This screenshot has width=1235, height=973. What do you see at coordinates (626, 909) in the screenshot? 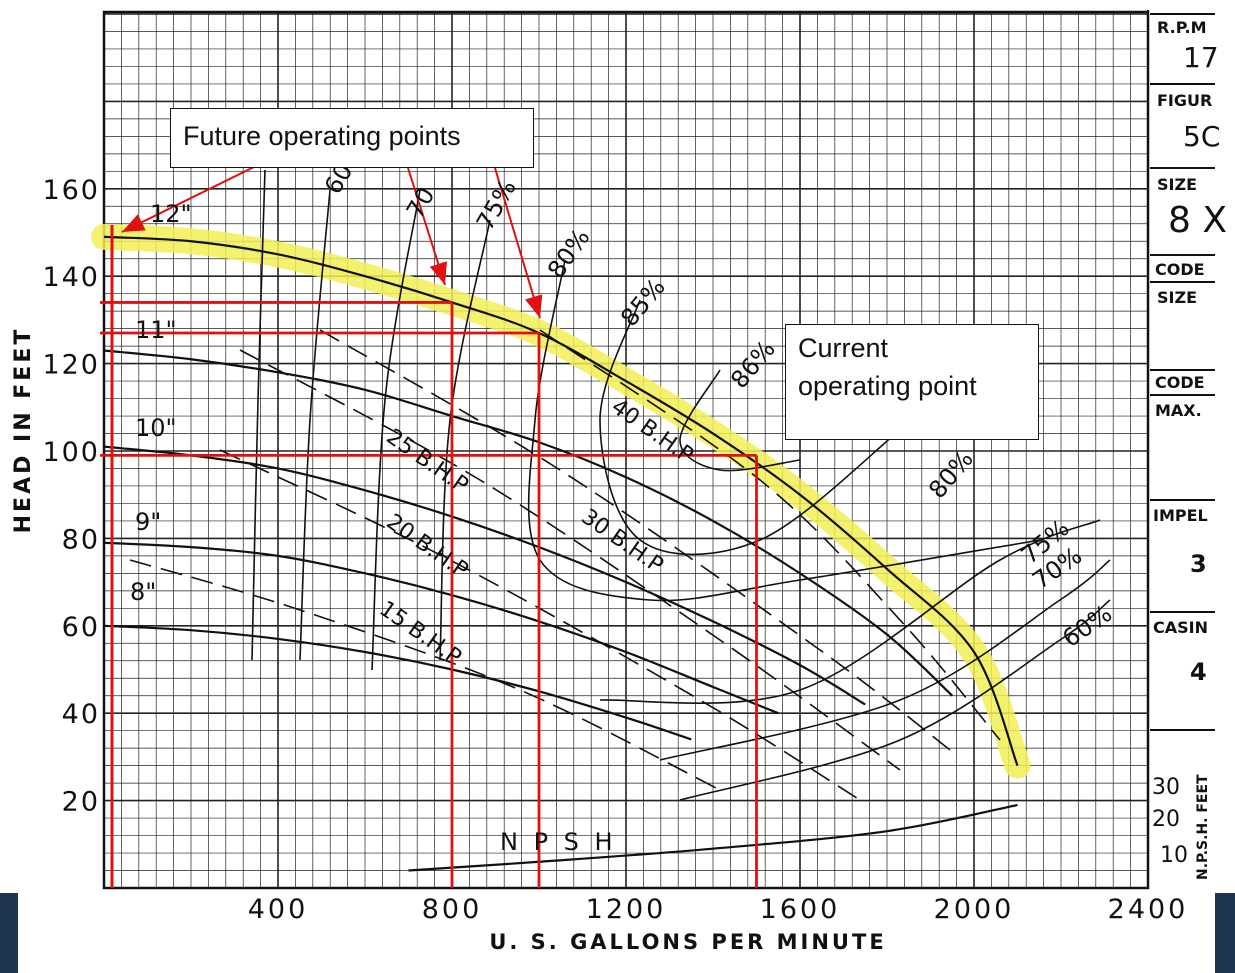
I see `x-tick-label: 1200` at bounding box center [626, 909].